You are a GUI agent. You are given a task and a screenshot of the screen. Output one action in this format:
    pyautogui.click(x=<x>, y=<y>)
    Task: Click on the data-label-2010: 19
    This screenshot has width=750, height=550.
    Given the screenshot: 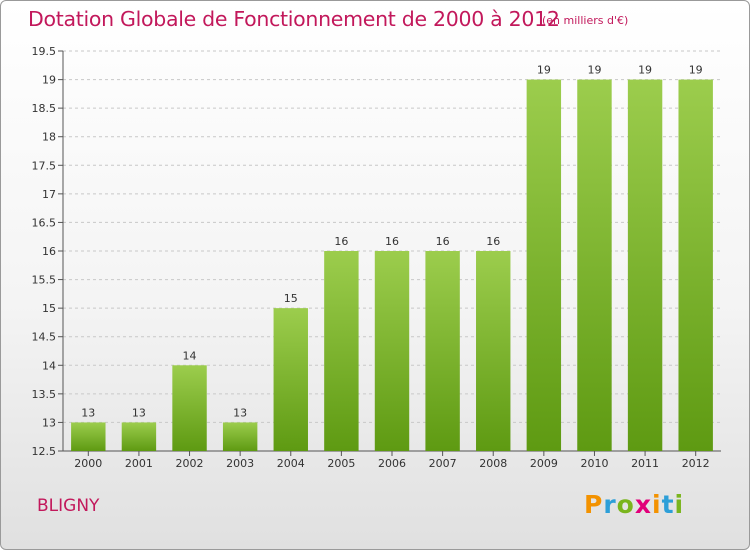 What is the action you would take?
    pyautogui.click(x=594, y=70)
    